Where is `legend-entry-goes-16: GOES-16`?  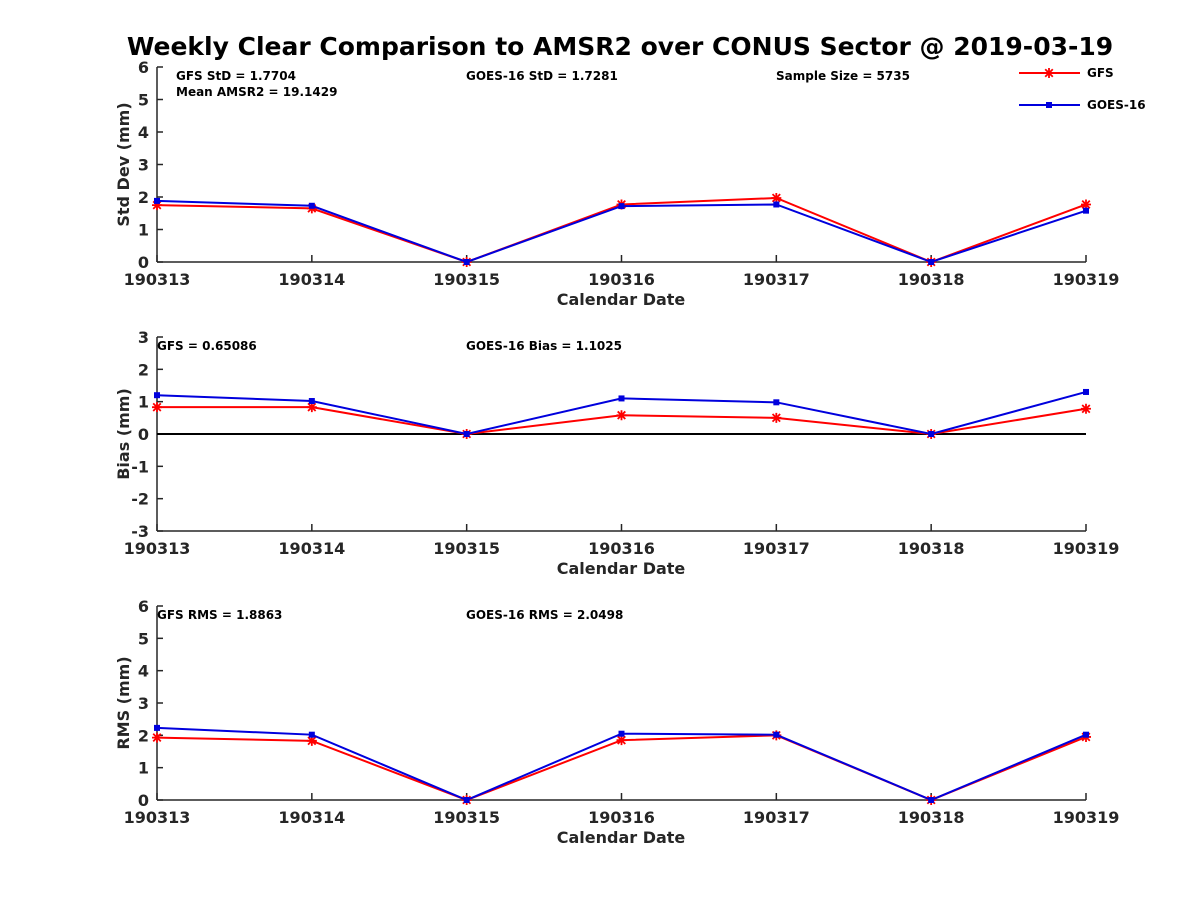
legend-entry-goes-16: GOES-16 is located at coordinates (1082, 105).